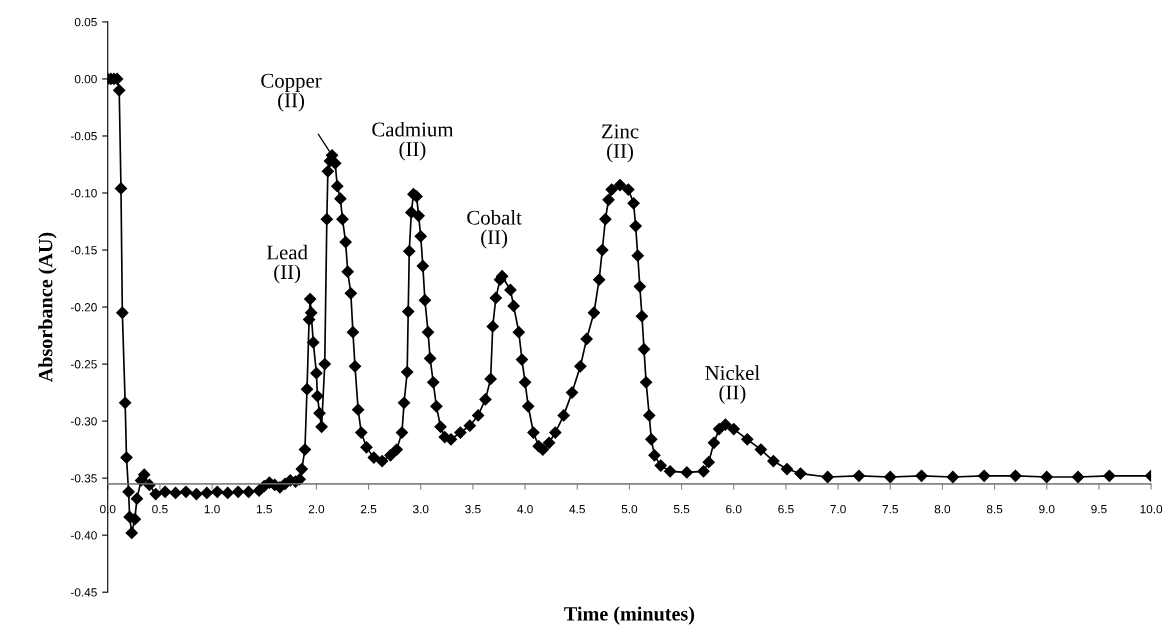 This screenshot has height=626, width=1171. Describe the element at coordinates (83, 250) in the screenshot. I see `y-tick-label: -0.15` at that location.